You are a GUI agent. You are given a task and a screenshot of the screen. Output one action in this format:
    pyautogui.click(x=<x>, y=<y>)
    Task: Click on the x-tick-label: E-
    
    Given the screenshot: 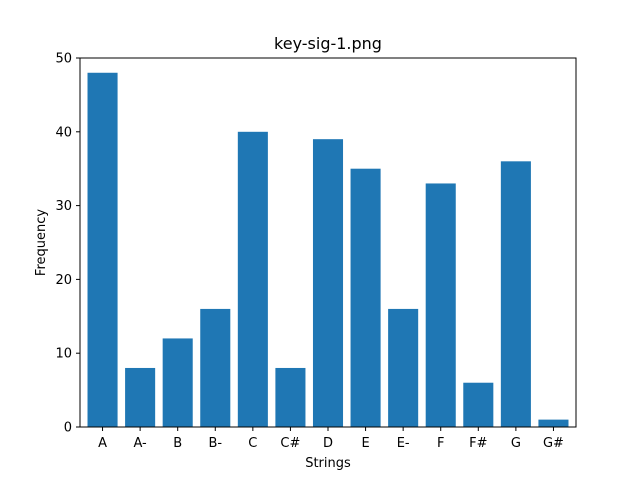 What is the action you would take?
    pyautogui.click(x=403, y=443)
    